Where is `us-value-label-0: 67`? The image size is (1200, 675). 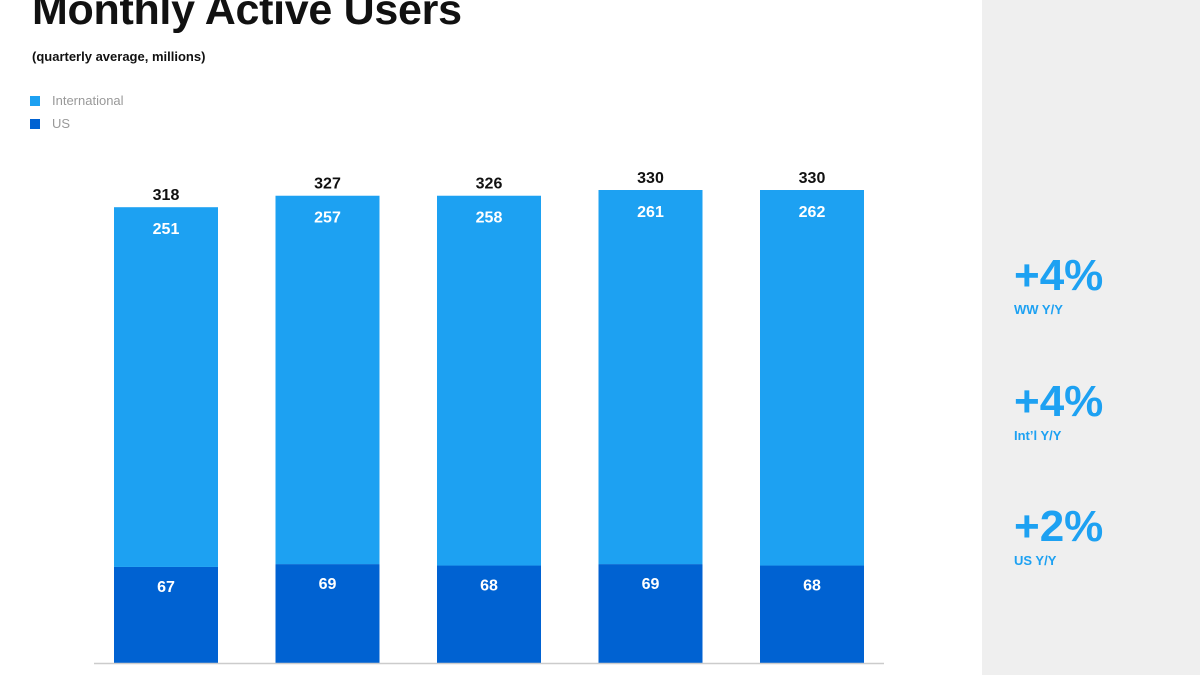 us-value-label-0: 67 is located at coordinates (166, 587).